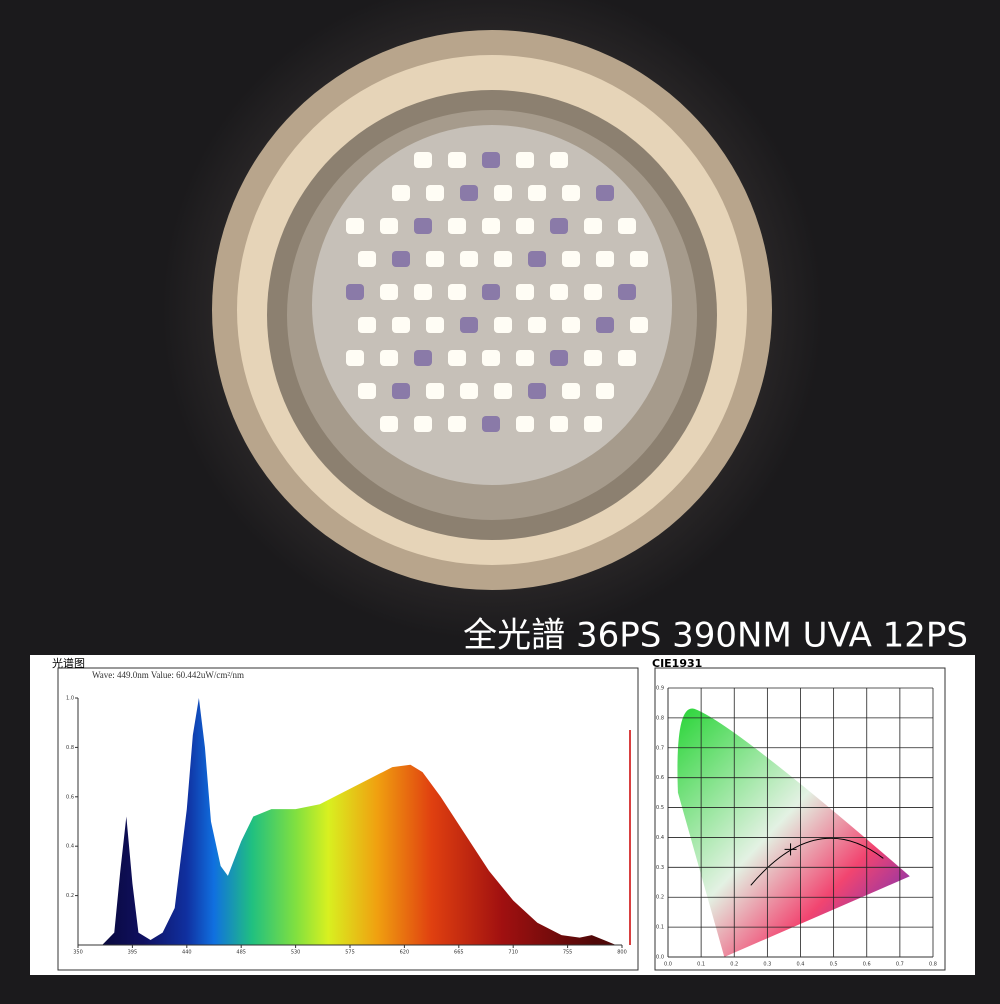 This screenshot has height=1004, width=1000. What do you see at coordinates (668, 965) in the screenshot?
I see `x-tick-label: 0.0` at bounding box center [668, 965].